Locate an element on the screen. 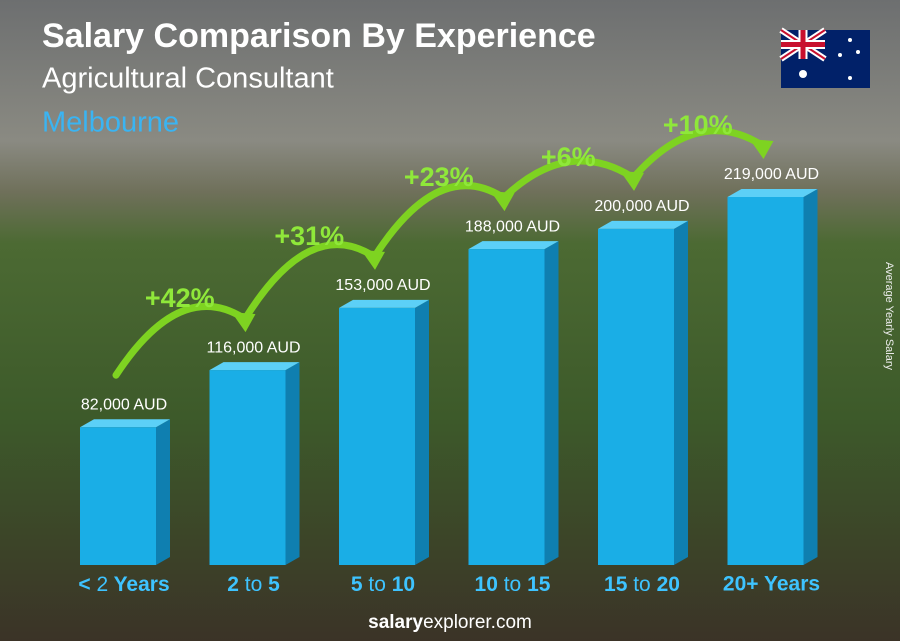 The image size is (900, 641). footer-brand: salary is located at coordinates (395, 622).